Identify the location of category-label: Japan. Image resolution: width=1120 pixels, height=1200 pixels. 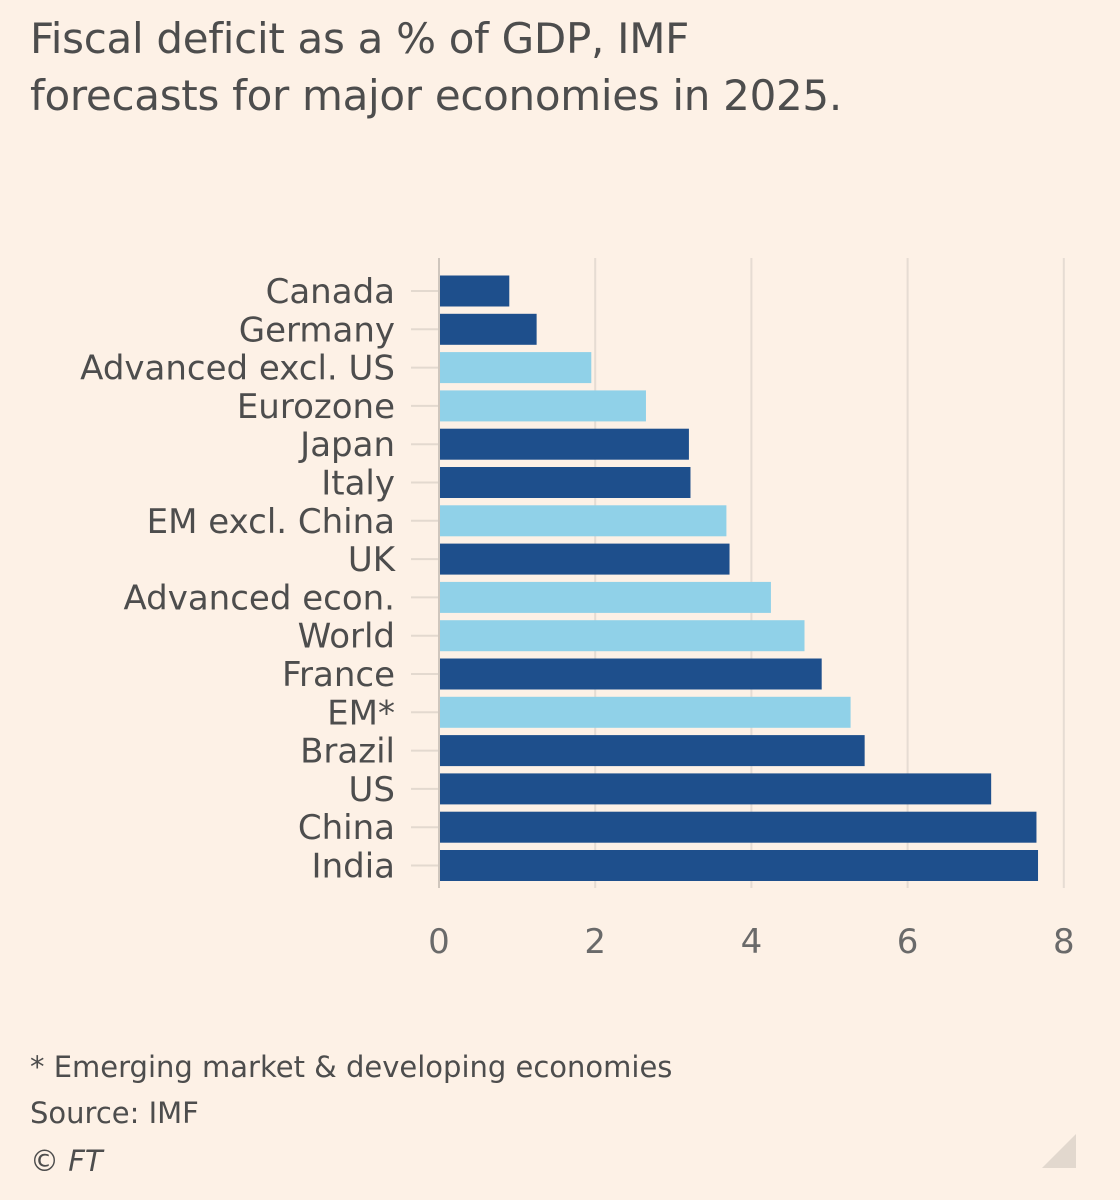
(346, 445).